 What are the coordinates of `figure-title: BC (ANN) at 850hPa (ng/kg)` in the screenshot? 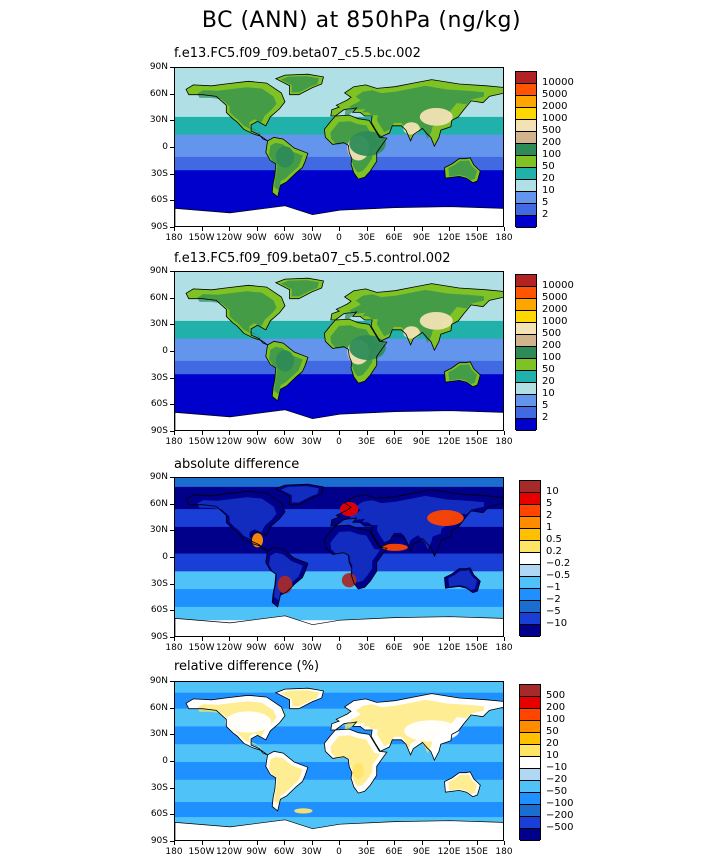 It's located at (361, 20).